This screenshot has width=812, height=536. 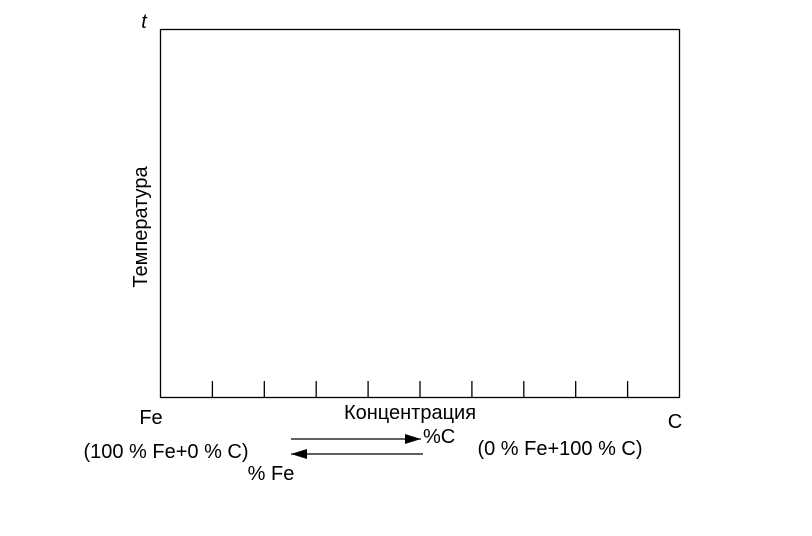 What do you see at coordinates (141, 227) in the screenshot?
I see `y-label: Температура` at bounding box center [141, 227].